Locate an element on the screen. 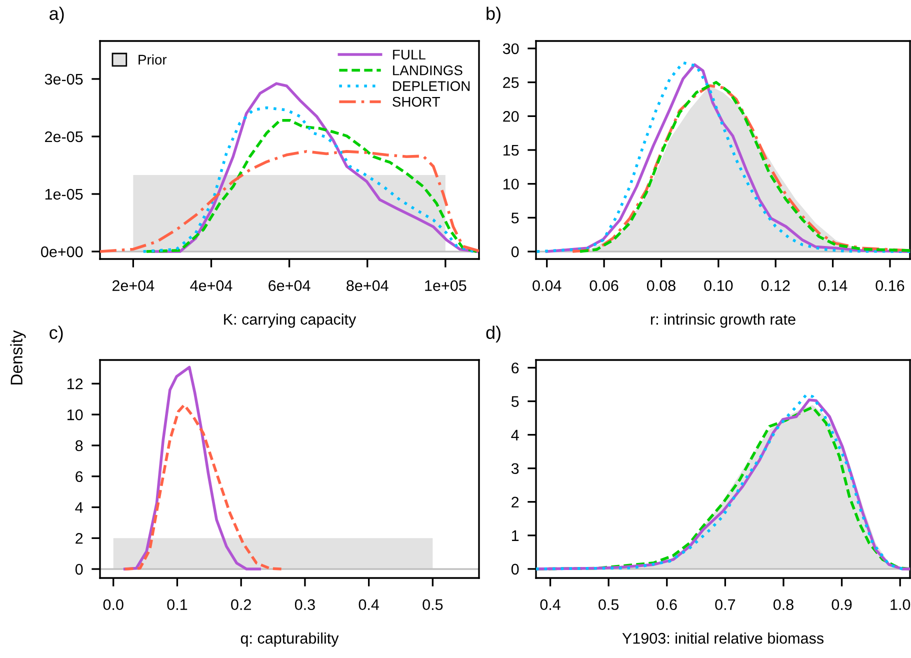  y-tick-label: 20 is located at coordinates (511, 116).